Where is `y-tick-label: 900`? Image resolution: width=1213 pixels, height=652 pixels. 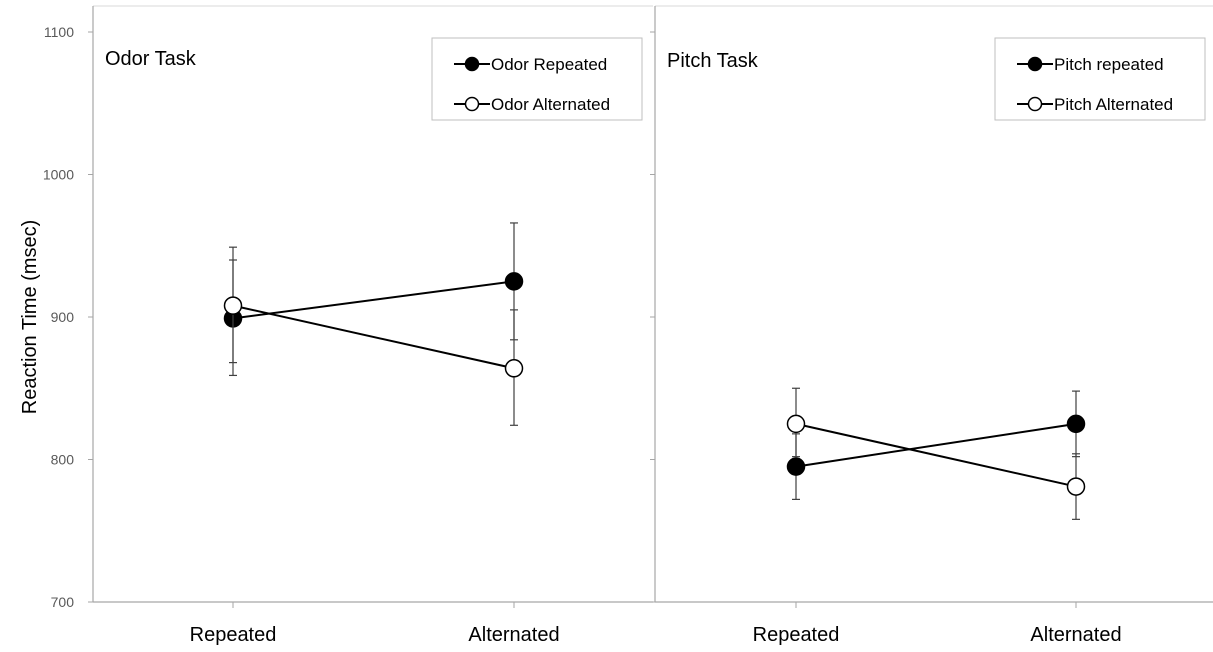
y-tick-label: 900 is located at coordinates (63, 317).